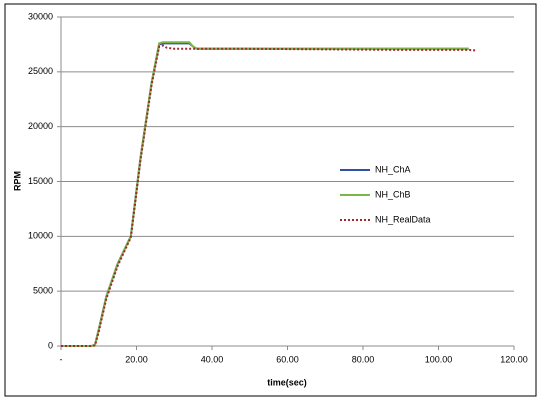  What do you see at coordinates (40, 181) in the screenshot?
I see `y-tick-label: 15000` at bounding box center [40, 181].